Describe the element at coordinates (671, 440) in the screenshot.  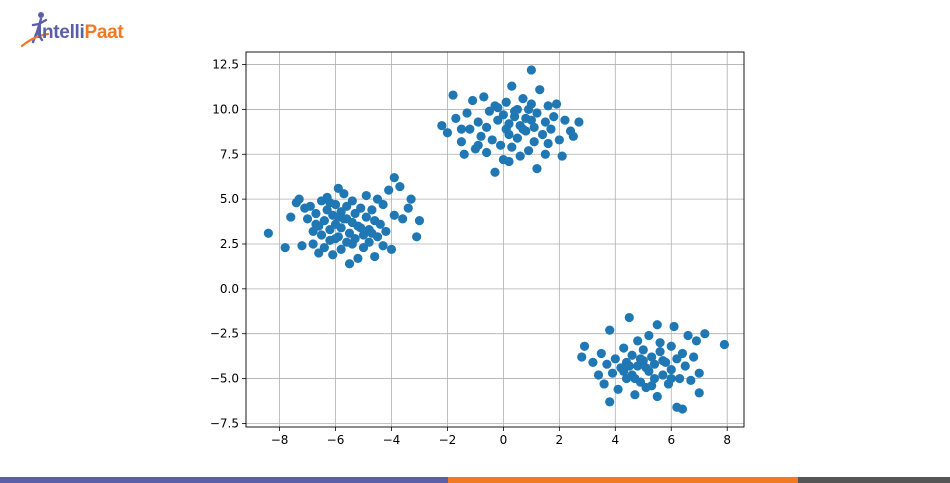
I see `x-tick-label: 6` at that location.